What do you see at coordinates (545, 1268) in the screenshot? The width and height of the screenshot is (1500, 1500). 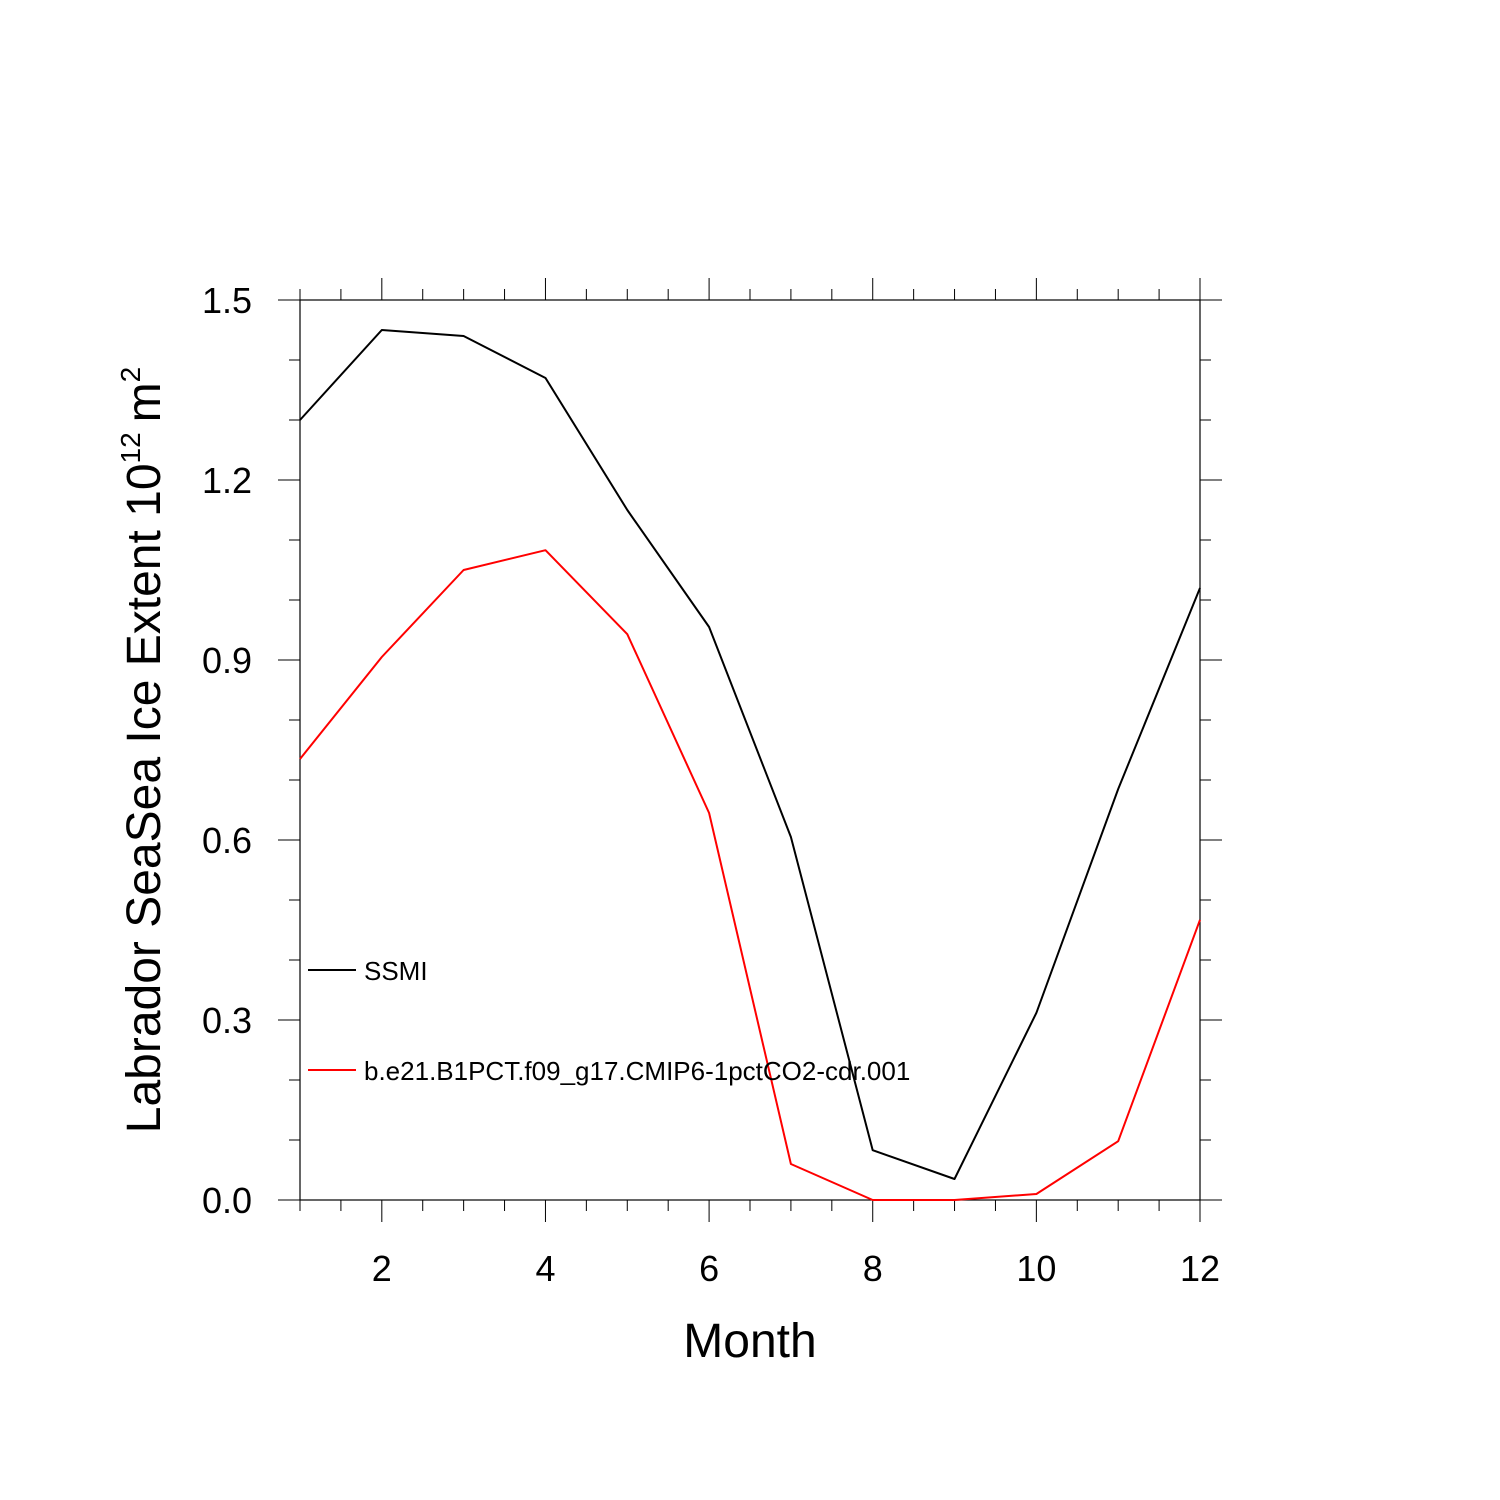 I see `x-tick-label: 4` at bounding box center [545, 1268].